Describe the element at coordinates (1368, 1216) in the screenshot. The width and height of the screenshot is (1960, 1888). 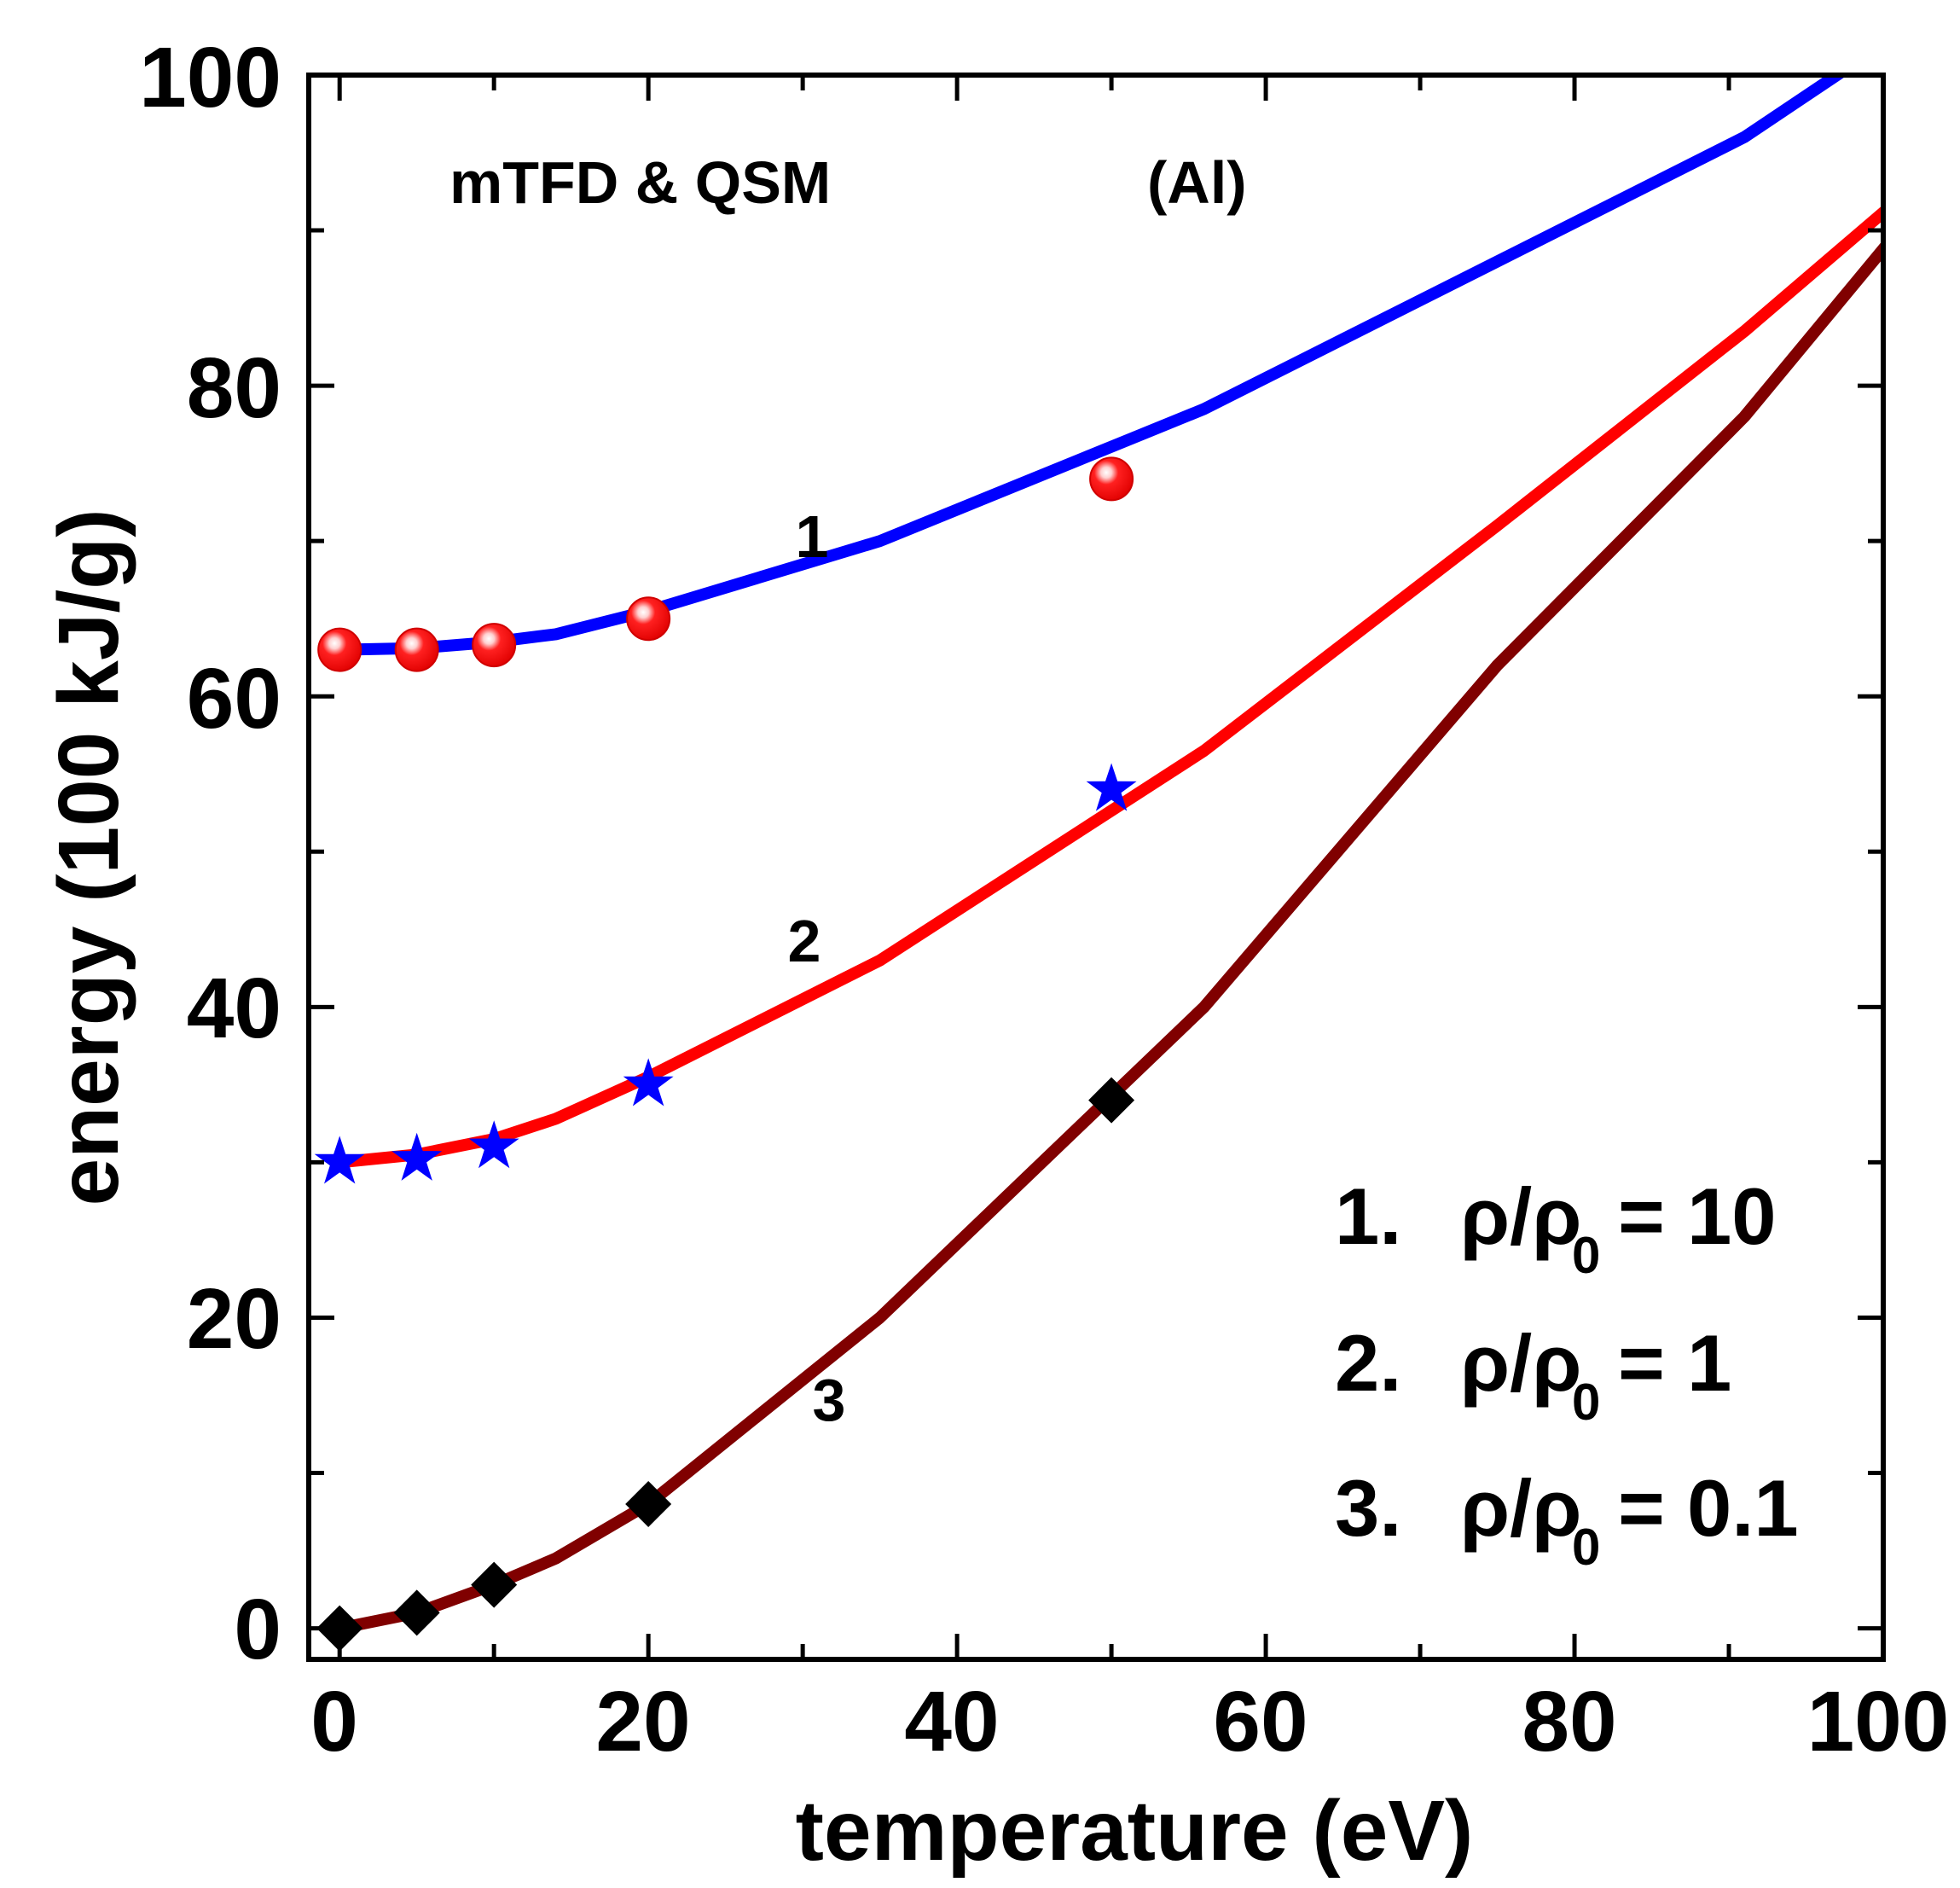
I see `legend-number: 1.` at that location.